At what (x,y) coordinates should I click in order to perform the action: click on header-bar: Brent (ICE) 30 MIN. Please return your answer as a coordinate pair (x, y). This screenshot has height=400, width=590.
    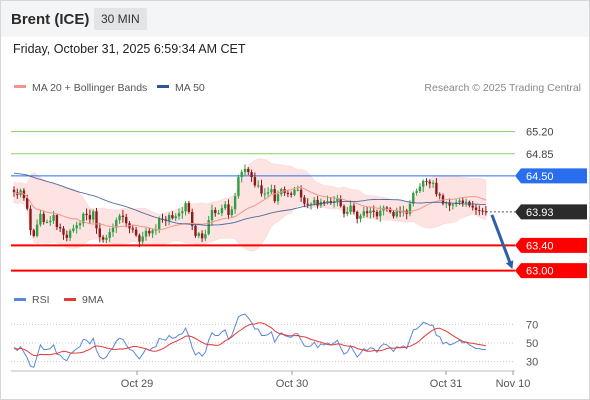
    Looking at the image, I should click on (295, 19).